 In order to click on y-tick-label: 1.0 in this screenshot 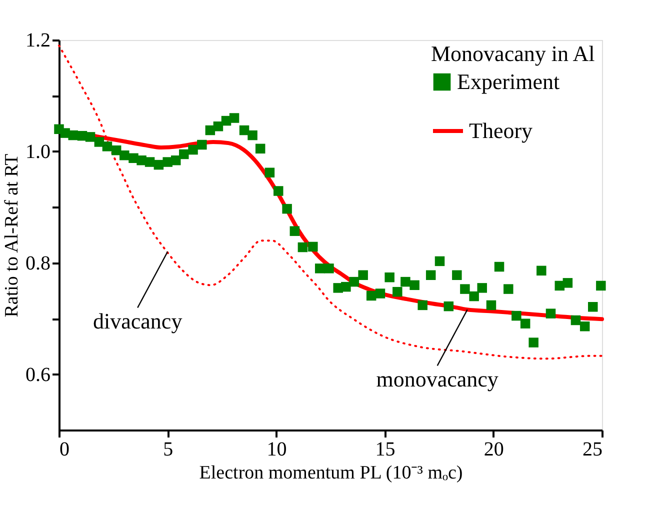, I will do `click(38, 151)`.